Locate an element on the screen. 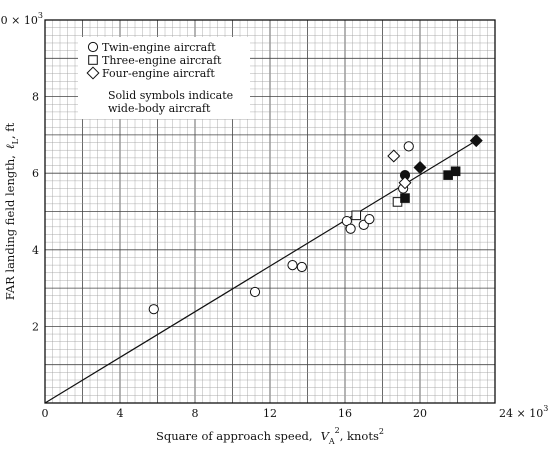 The image size is (550, 453). legend-background is located at coordinates (164, 78).